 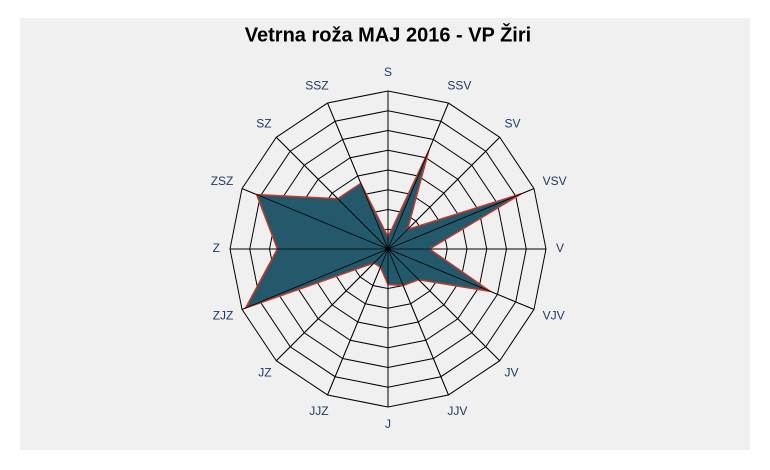 I want to click on category-label: JJV, so click(x=457, y=411).